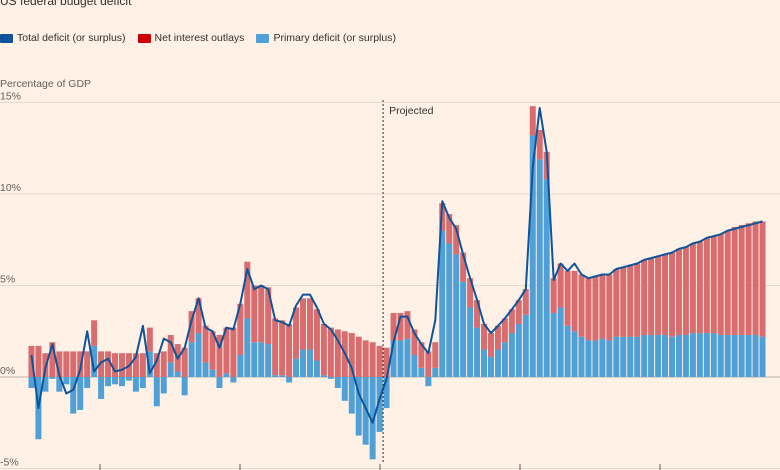 This screenshot has height=470, width=780. I want to click on legend-item-interest: Net interest outlays, so click(191, 38).